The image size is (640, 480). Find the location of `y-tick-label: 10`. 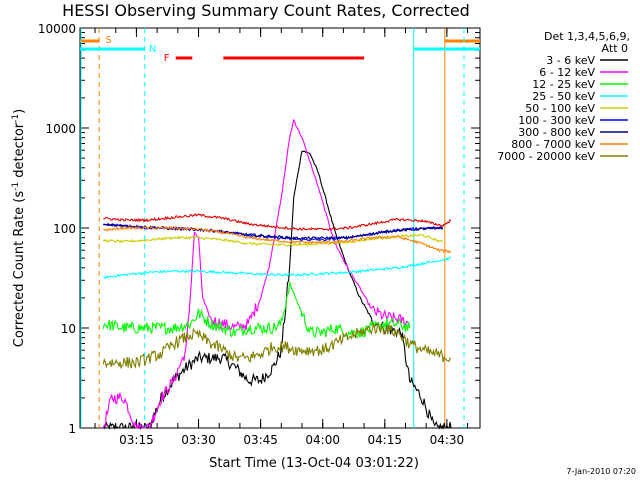

y-tick-label: 10 is located at coordinates (68, 329).